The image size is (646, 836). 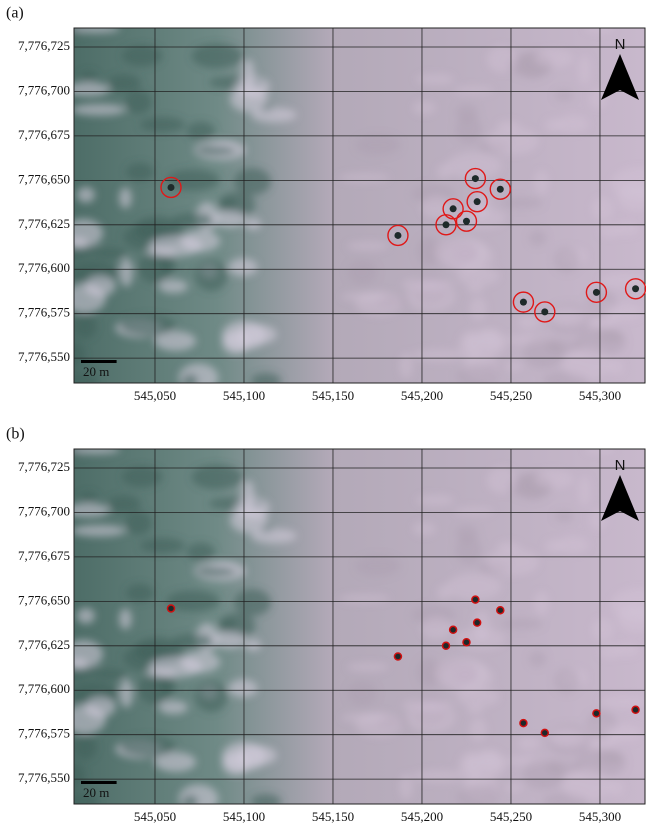 I want to click on x-tick-label: 545,150, so click(x=333, y=816).